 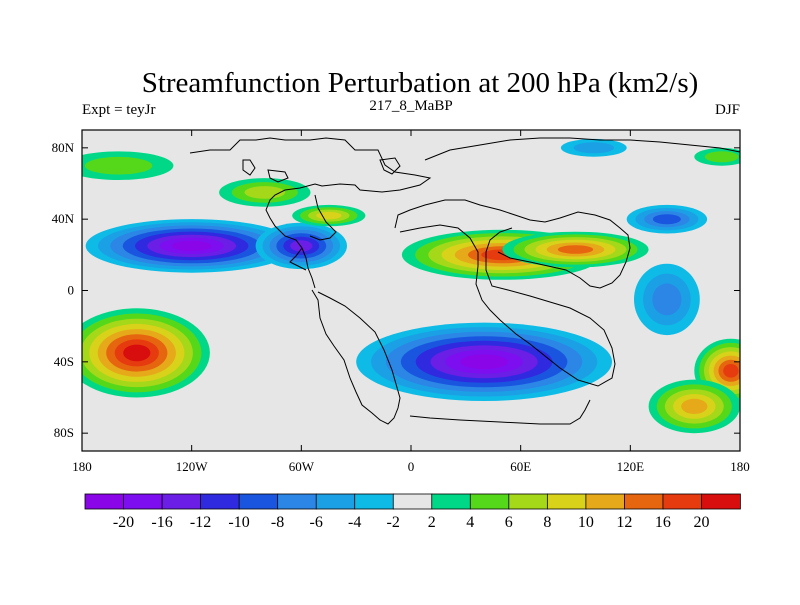 I want to click on coastline-europe, so click(x=512, y=244).